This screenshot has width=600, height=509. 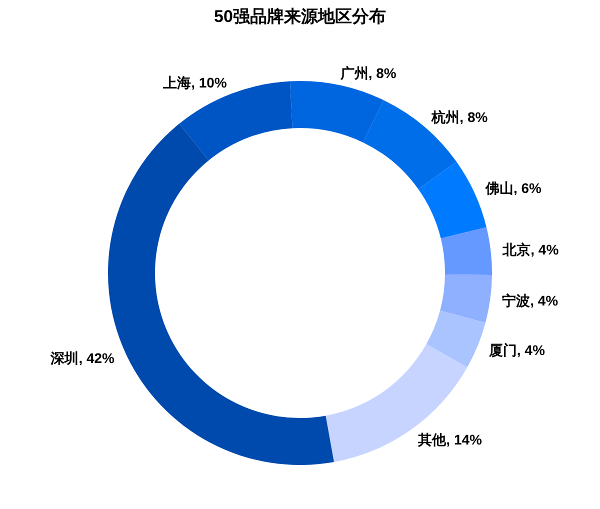 What do you see at coordinates (530, 300) in the screenshot?
I see `slice-label: 宁波, 4%` at bounding box center [530, 300].